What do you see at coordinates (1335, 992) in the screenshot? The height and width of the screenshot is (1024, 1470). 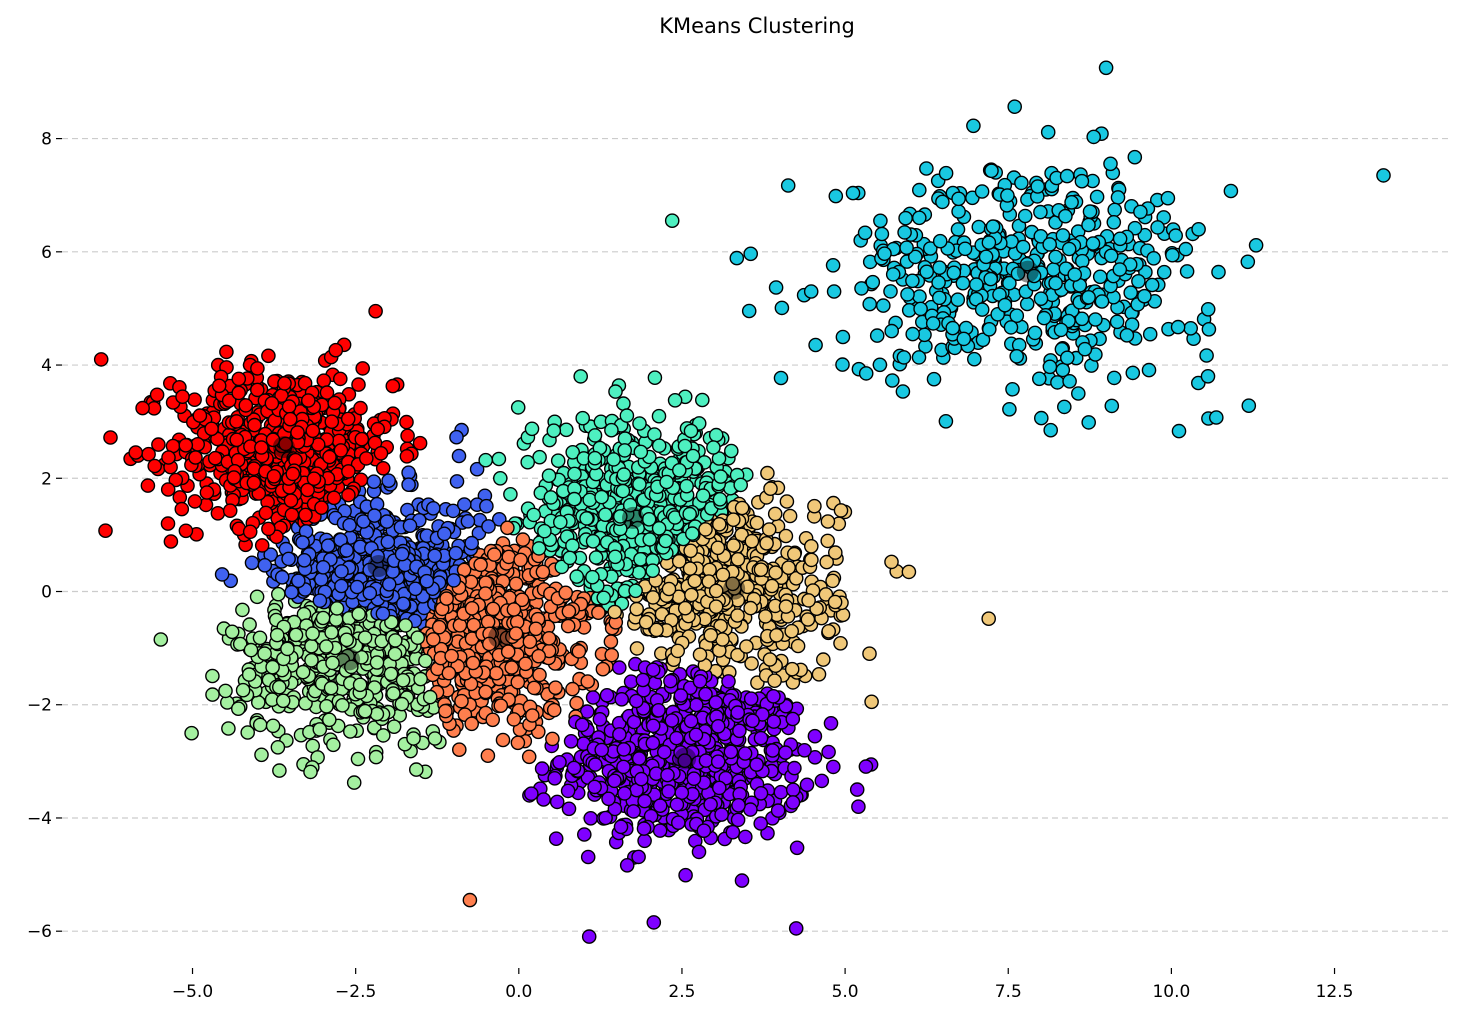 I see `x-tick-label: 12.5` at bounding box center [1335, 992].